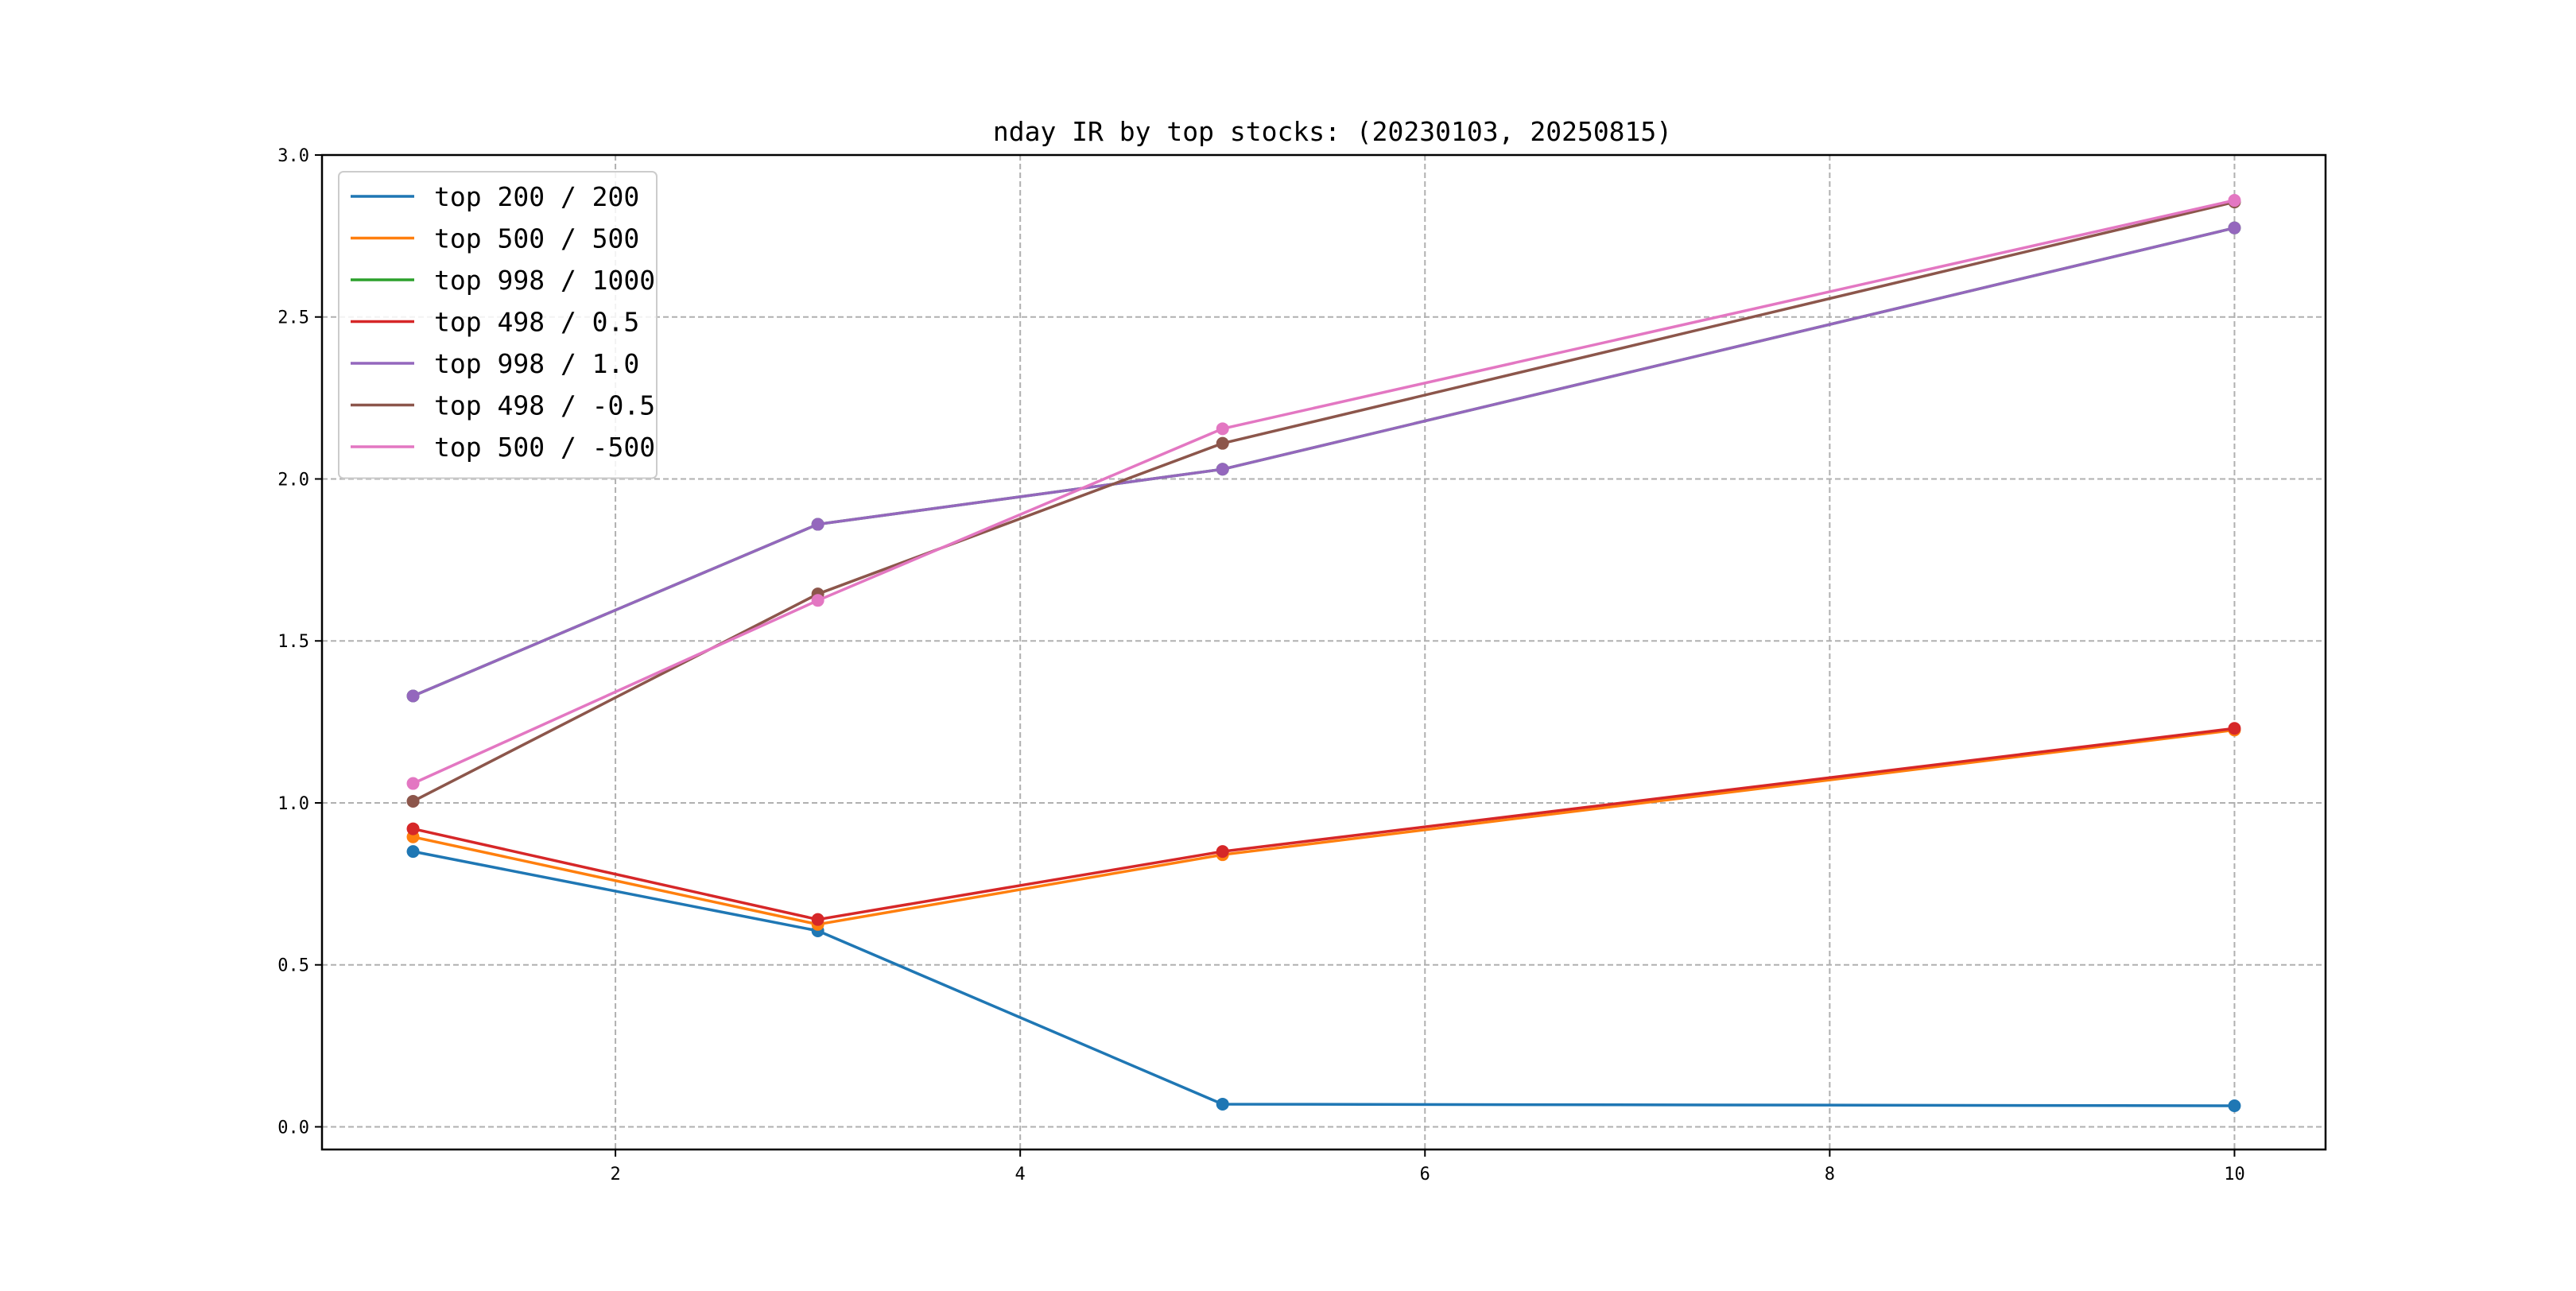  Describe the element at coordinates (544, 405) in the screenshot. I see `legend-label: top 498 / -0.5` at that location.